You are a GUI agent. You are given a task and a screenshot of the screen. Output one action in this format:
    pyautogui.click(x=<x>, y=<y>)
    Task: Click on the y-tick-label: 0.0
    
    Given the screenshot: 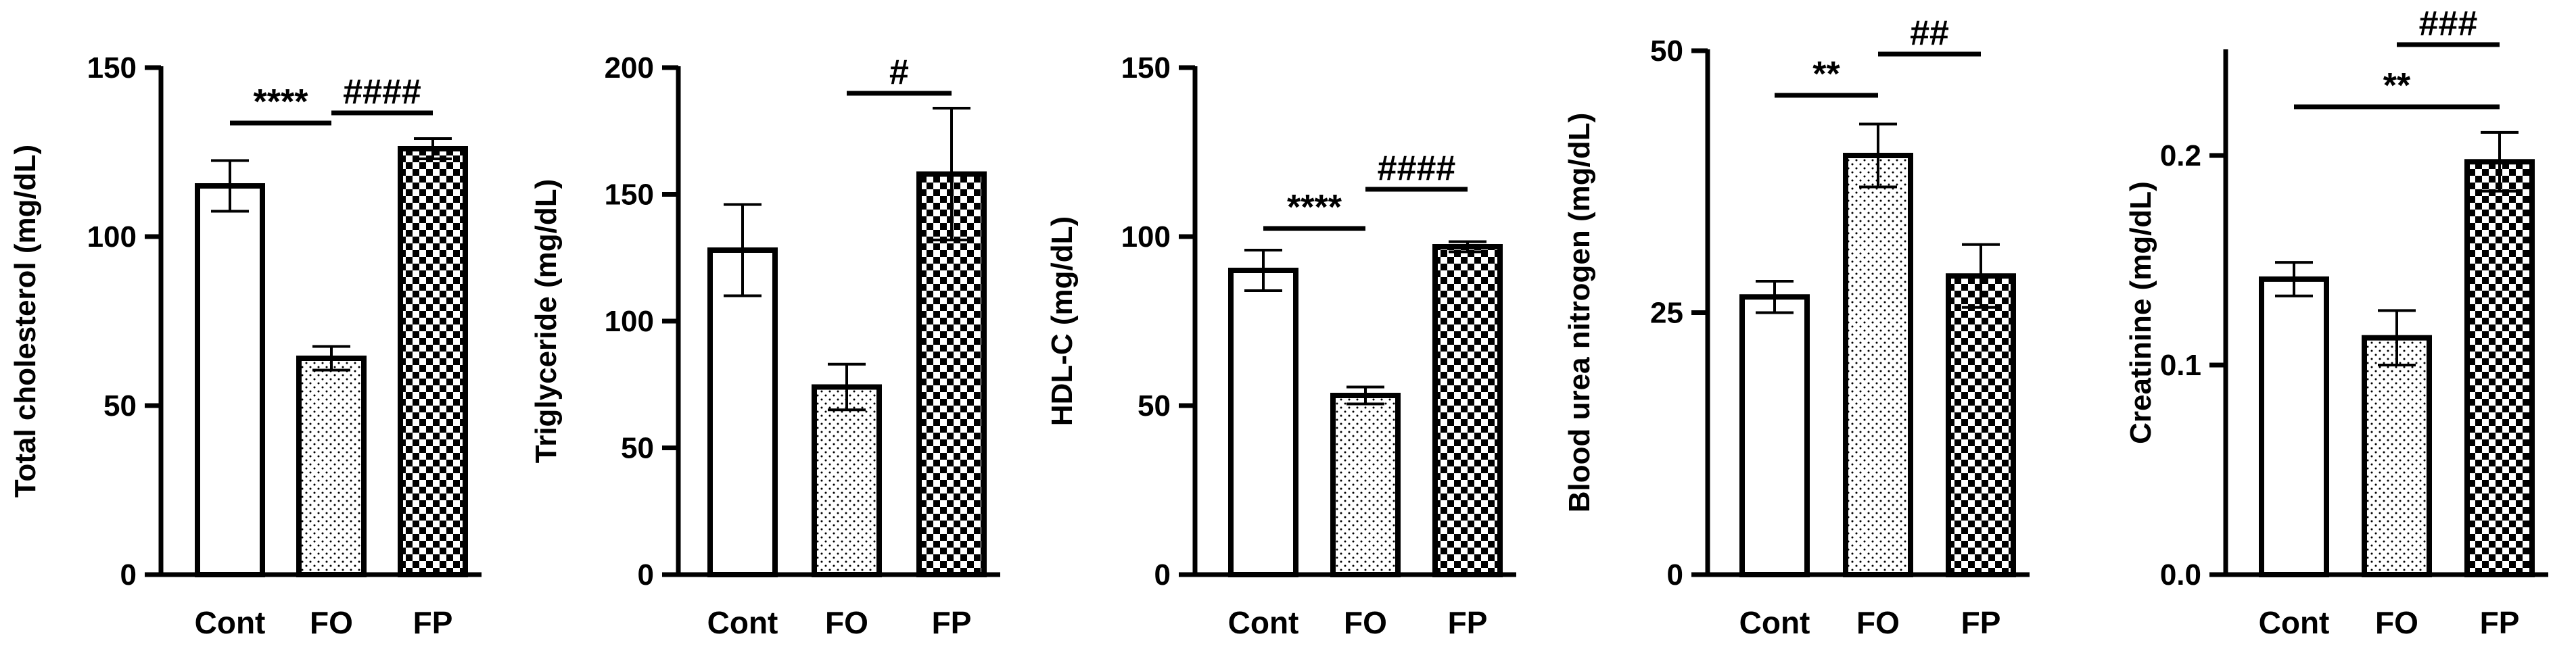 What is the action you would take?
    pyautogui.click(x=2180, y=575)
    